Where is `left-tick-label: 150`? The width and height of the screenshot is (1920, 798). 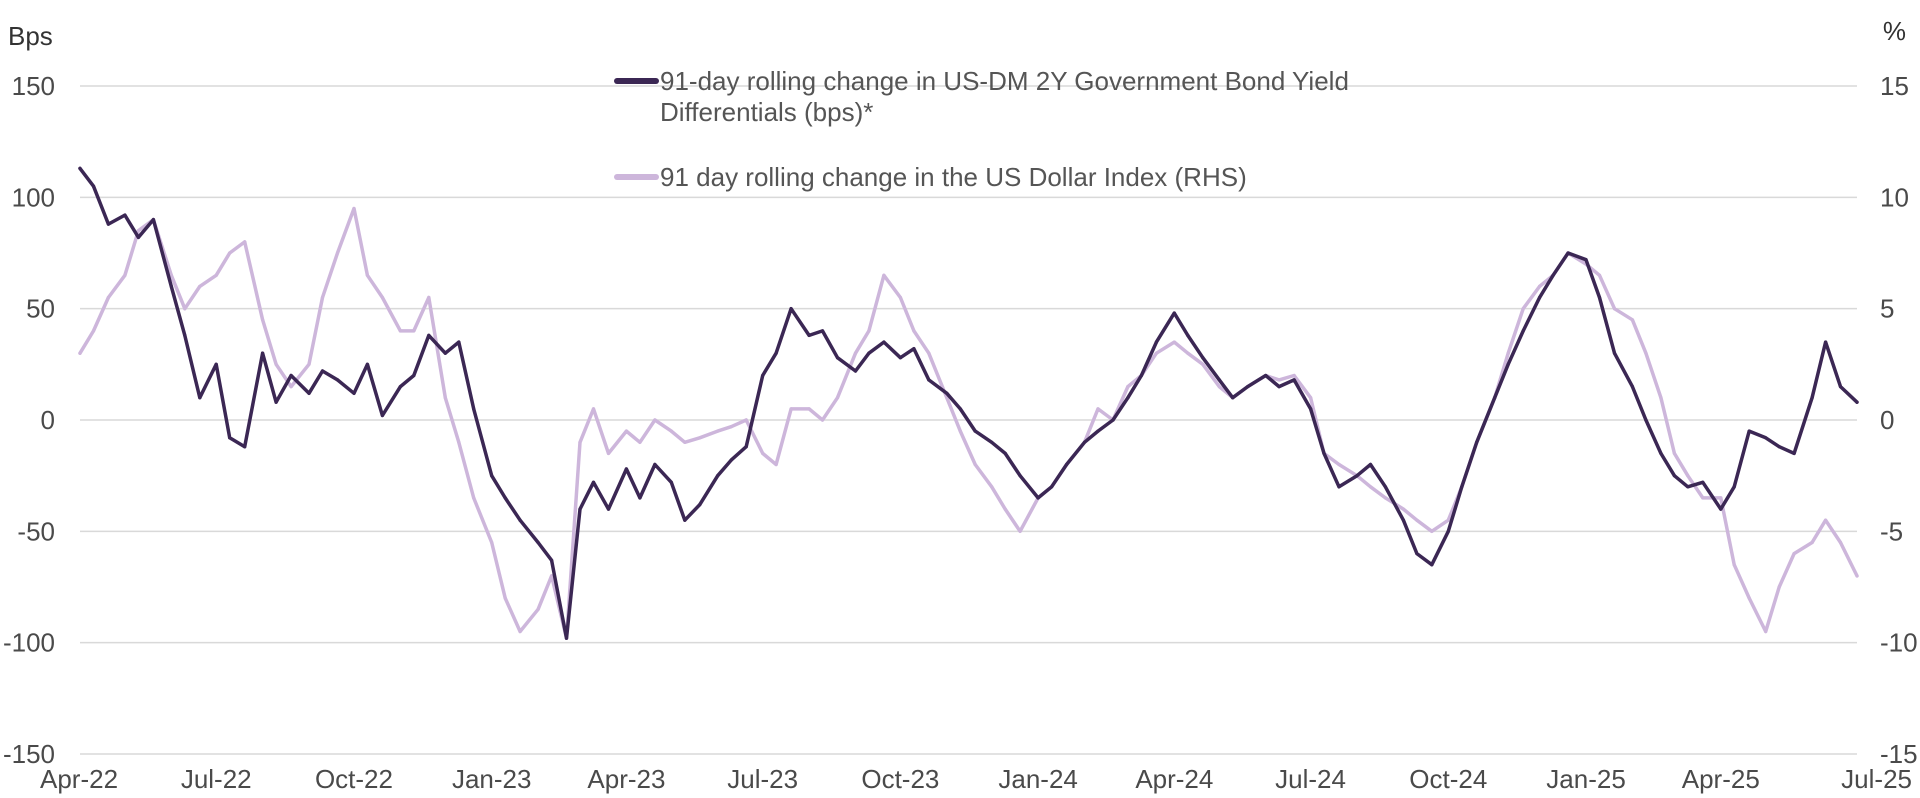
left-tick-label: 150 is located at coordinates (33, 86).